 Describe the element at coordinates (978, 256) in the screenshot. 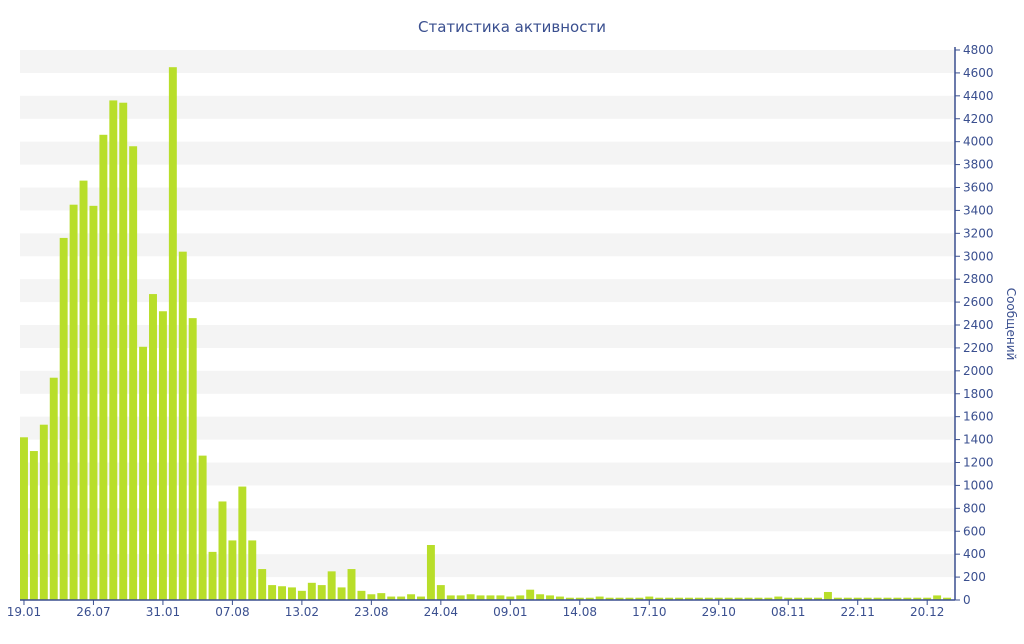

I see `y-tick-label: 3000` at that location.